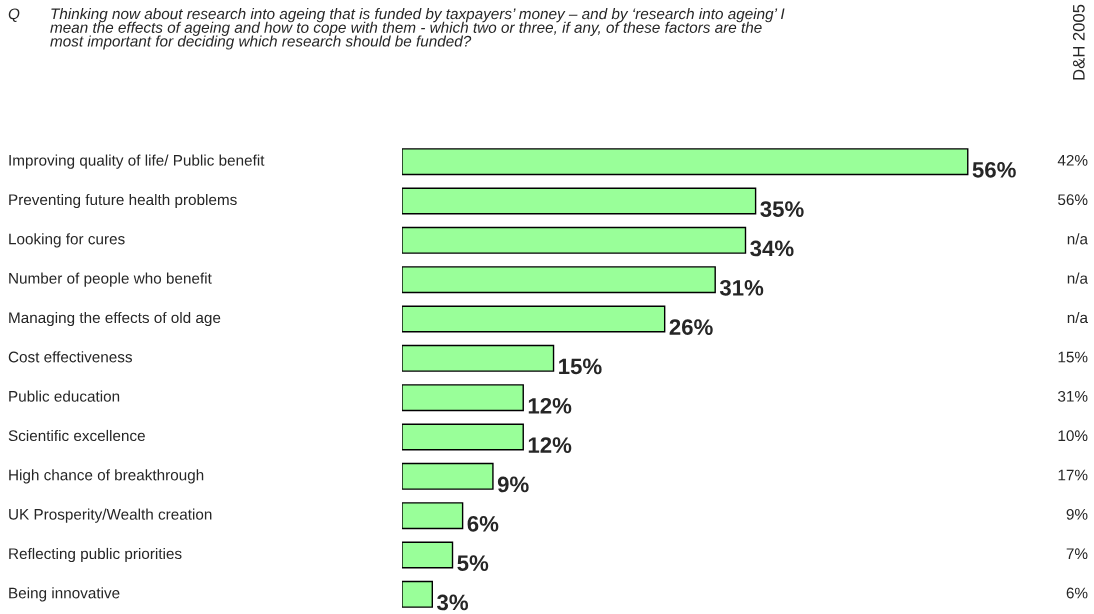 This screenshot has width=1094, height=614. What do you see at coordinates (580, 366) in the screenshot?
I see `data-label: 15%` at bounding box center [580, 366].